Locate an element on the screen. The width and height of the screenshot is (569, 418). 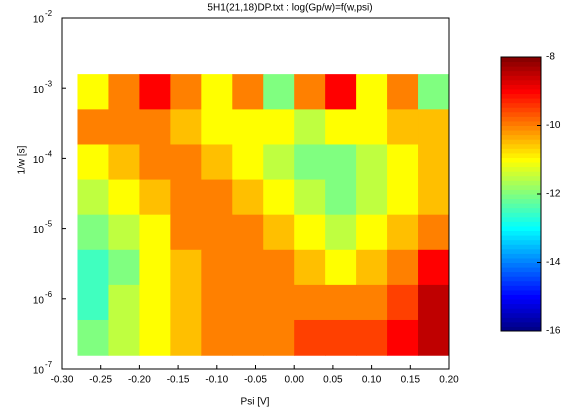
colorbar-tick-label: -12 is located at coordinates (553, 194).